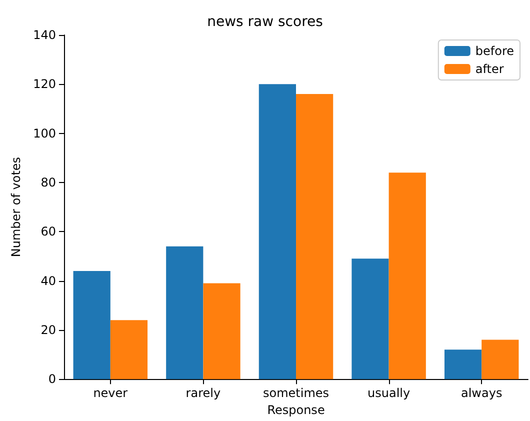 This screenshot has width=530, height=421. I want to click on y-tick-label: 100, so click(44, 133).